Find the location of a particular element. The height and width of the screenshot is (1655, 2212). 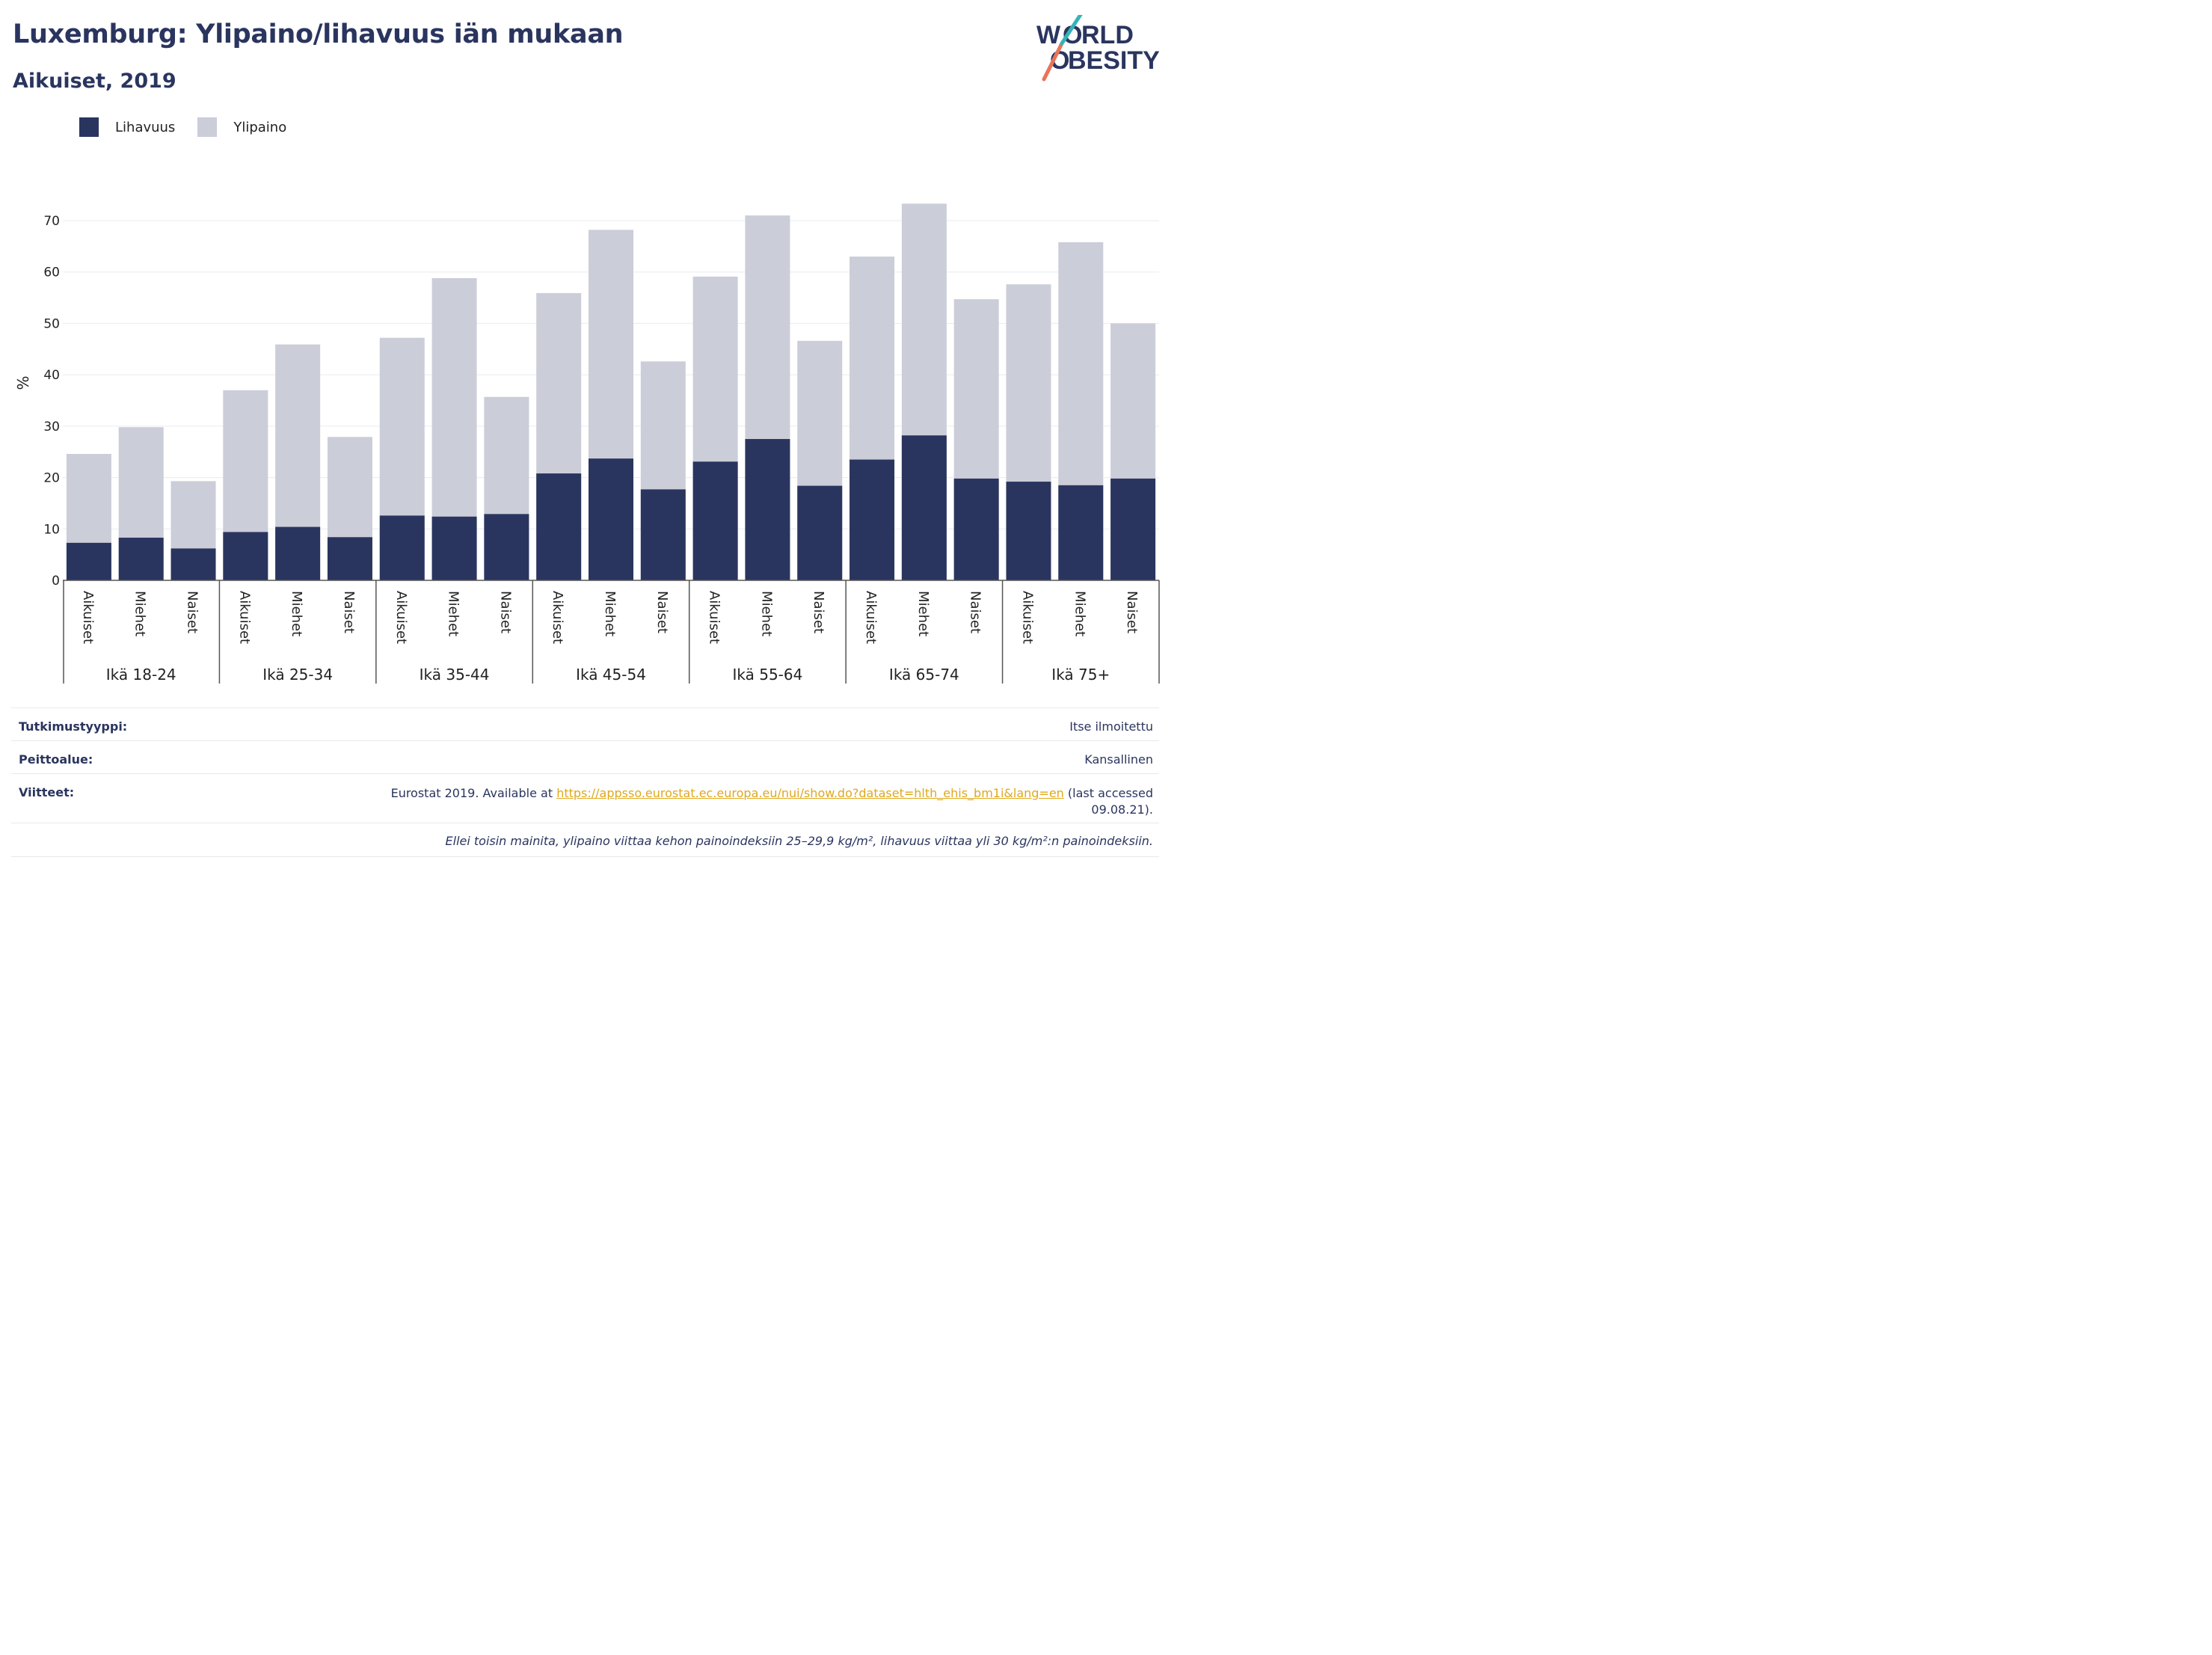

coverage-value: Kansallinen is located at coordinates (1118, 759).